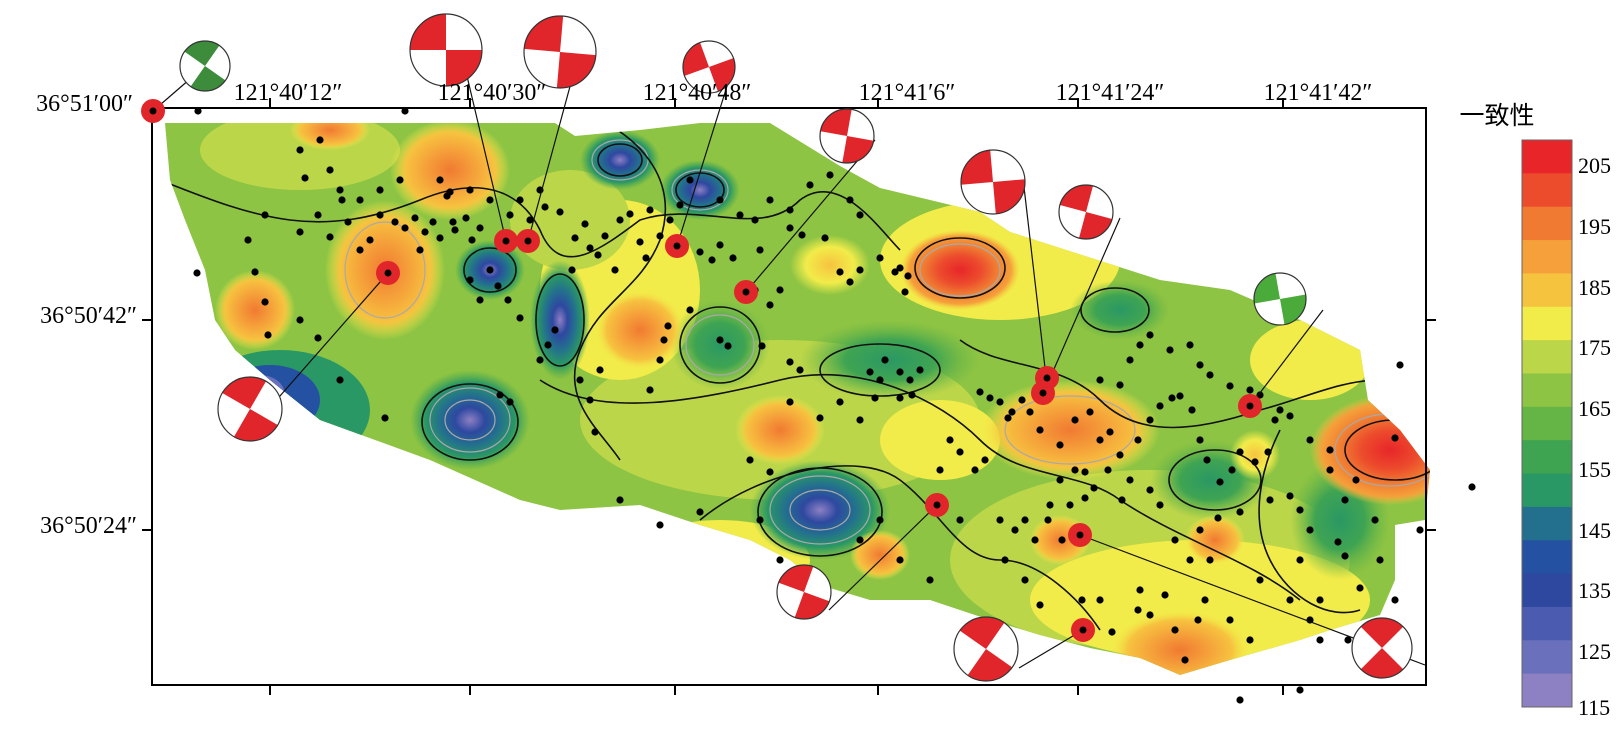  What do you see at coordinates (1547, 424) in the screenshot?
I see `legend-color-bar` at bounding box center [1547, 424].